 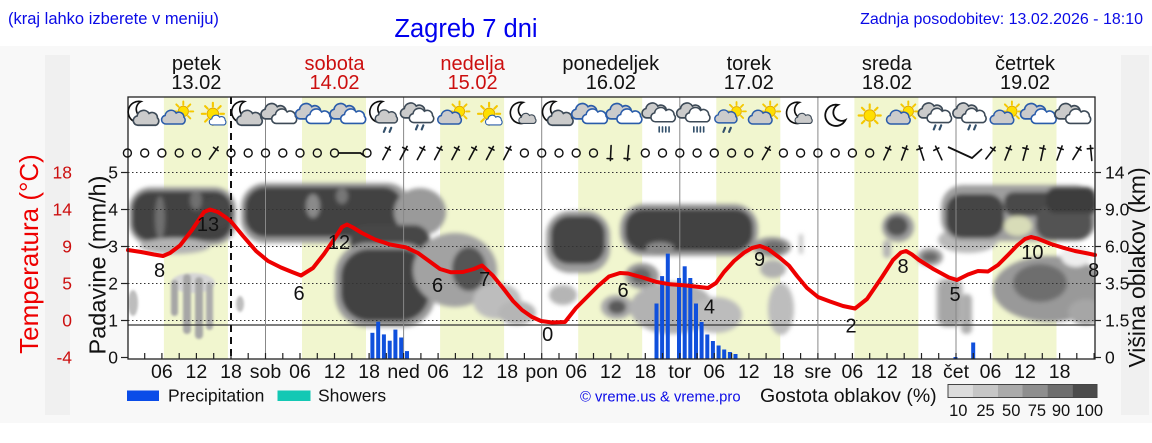 What do you see at coordinates (1117, 321) in the screenshot?
I see `svg-text: 1.5` at bounding box center [1117, 321].